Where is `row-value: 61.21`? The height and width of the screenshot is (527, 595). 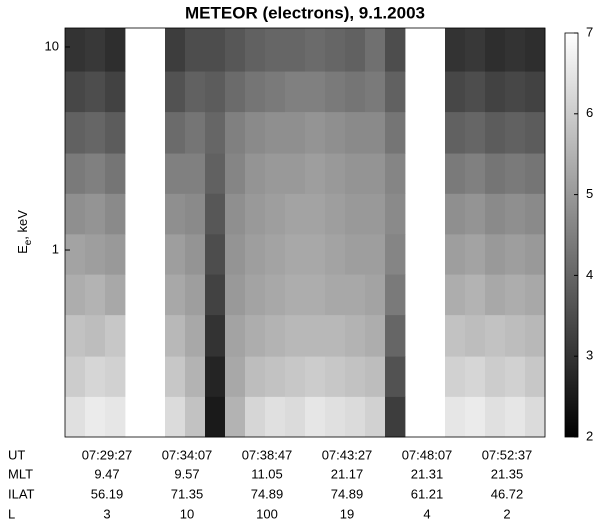 row-value: 61.21 is located at coordinates (427, 493).